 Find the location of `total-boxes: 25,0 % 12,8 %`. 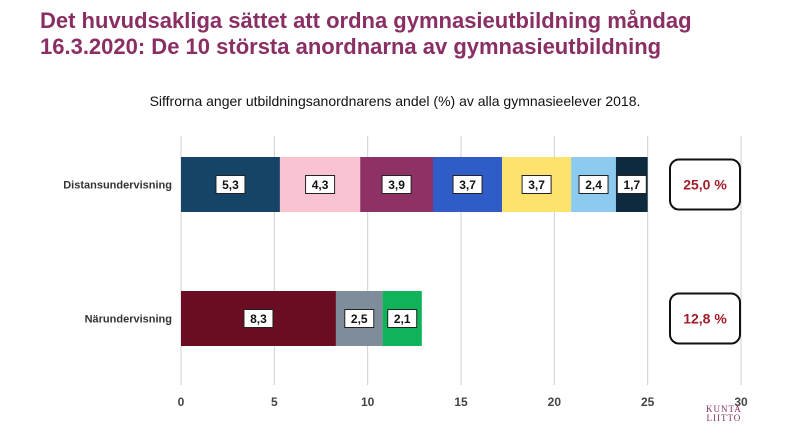

total-boxes: 25,0 % 12,8 % is located at coordinates (705, 251).